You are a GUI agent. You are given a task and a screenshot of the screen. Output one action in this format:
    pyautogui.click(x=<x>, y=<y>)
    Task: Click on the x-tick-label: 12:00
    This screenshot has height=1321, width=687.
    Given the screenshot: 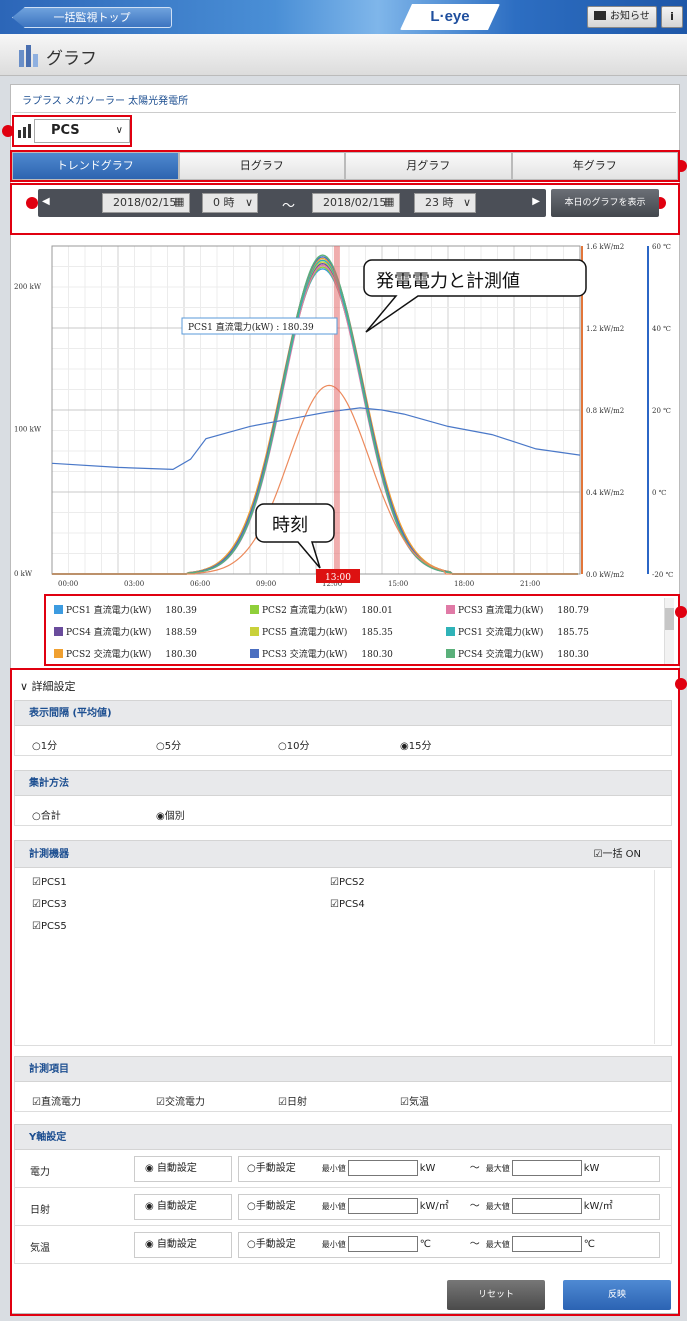 What is the action you would take?
    pyautogui.click(x=332, y=584)
    